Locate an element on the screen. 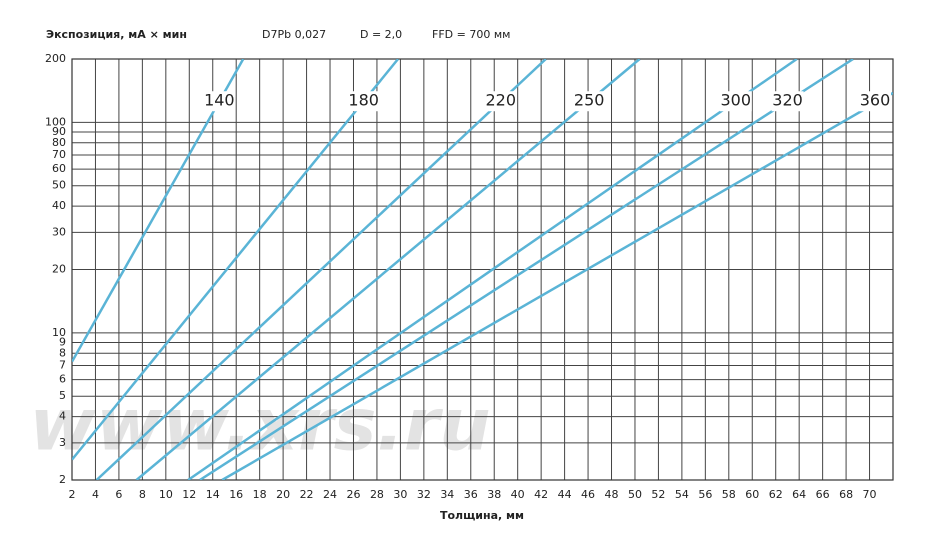 The image size is (933, 536). y-tick-label: 20 is located at coordinates (59, 269).